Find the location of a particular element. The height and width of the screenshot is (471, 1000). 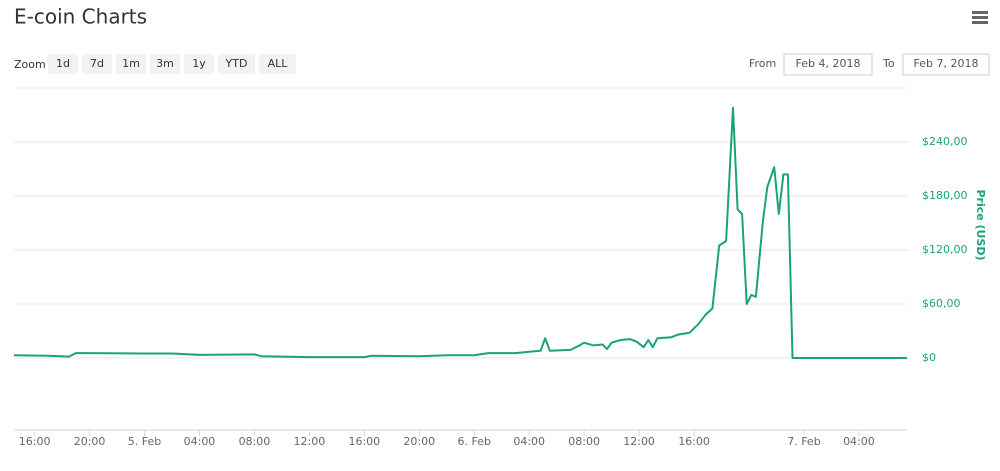

y-tick-label: $0 is located at coordinates (929, 357).